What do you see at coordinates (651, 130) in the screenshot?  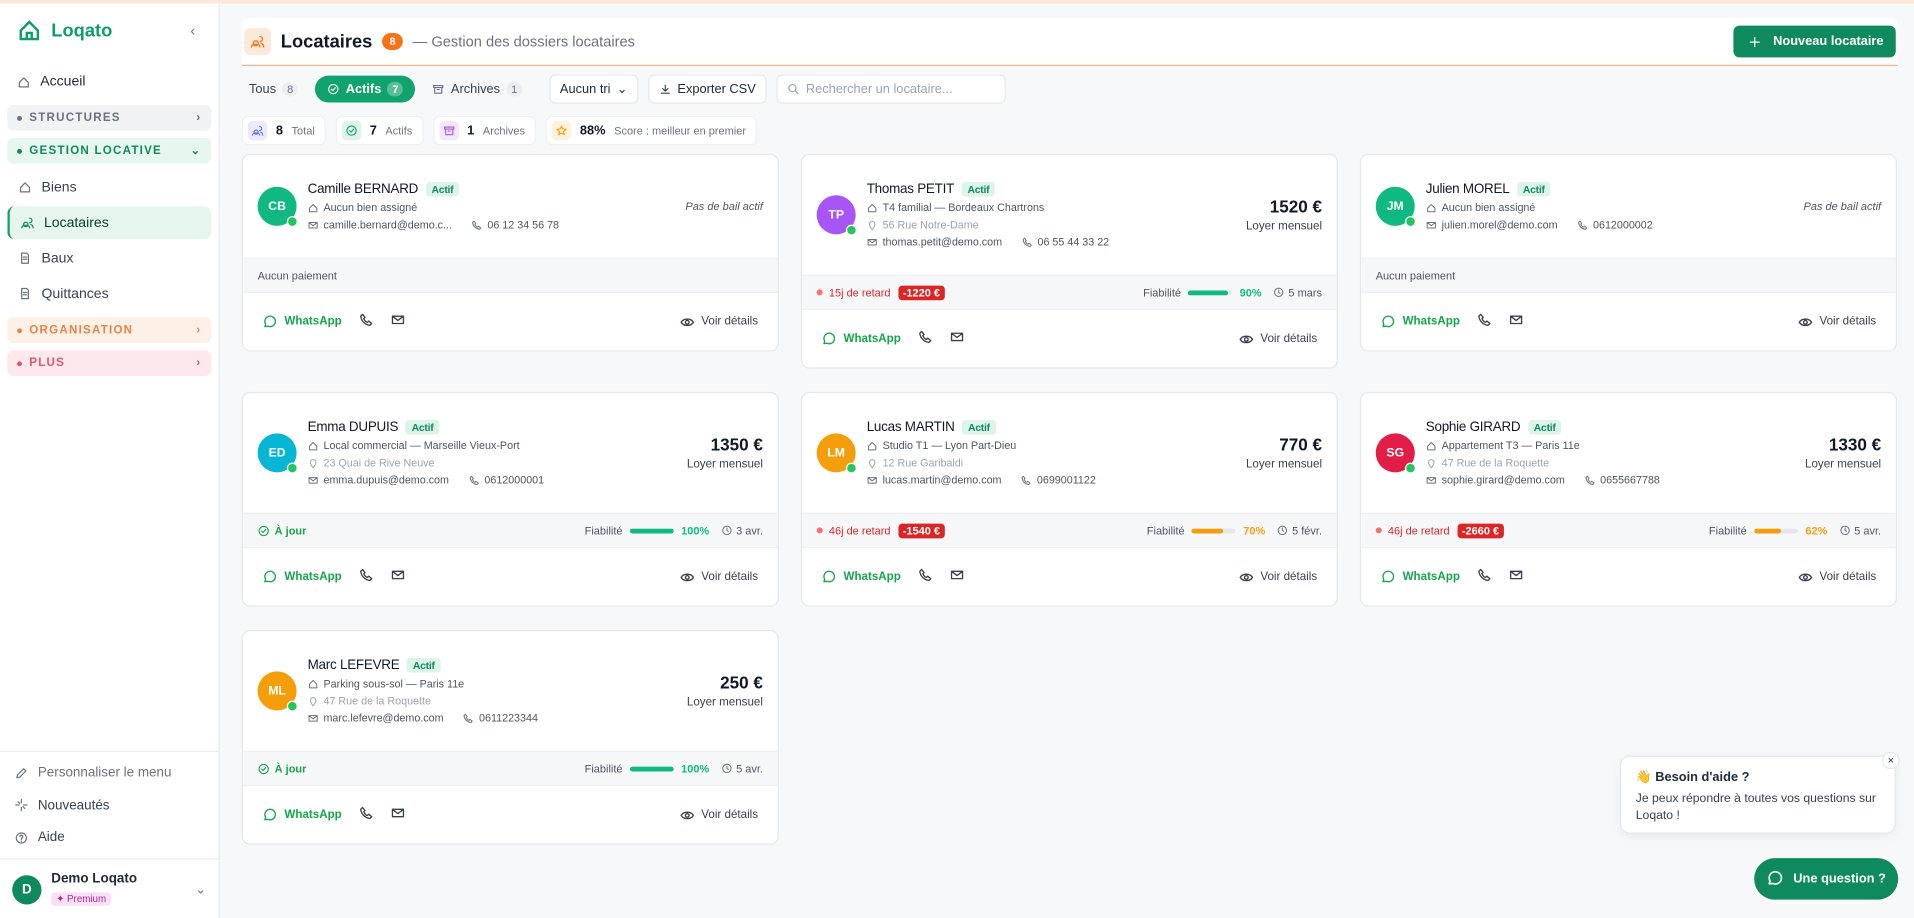 I see `stat-chip: 88% Score : meilleur en premier` at bounding box center [651, 130].